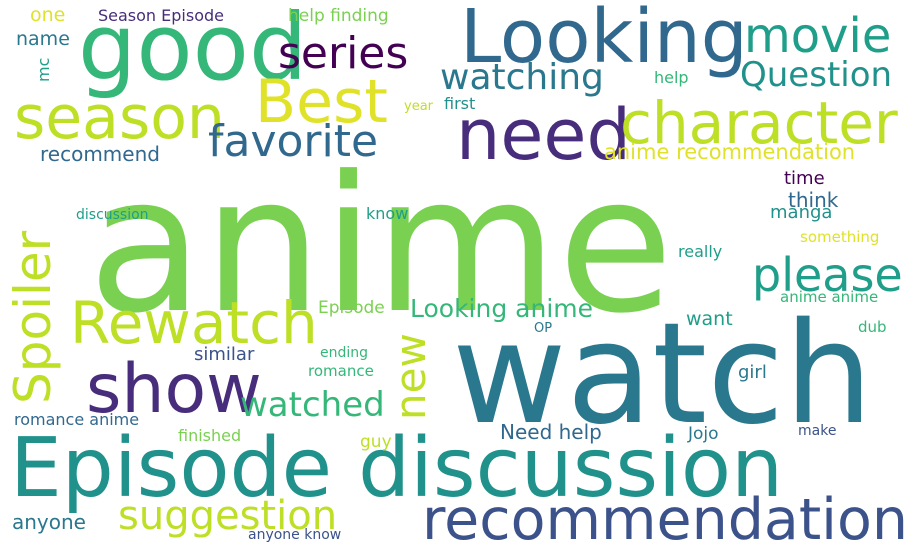 The width and height of the screenshot is (920, 558). I want to click on word-looking: Looking, so click(604, 40).